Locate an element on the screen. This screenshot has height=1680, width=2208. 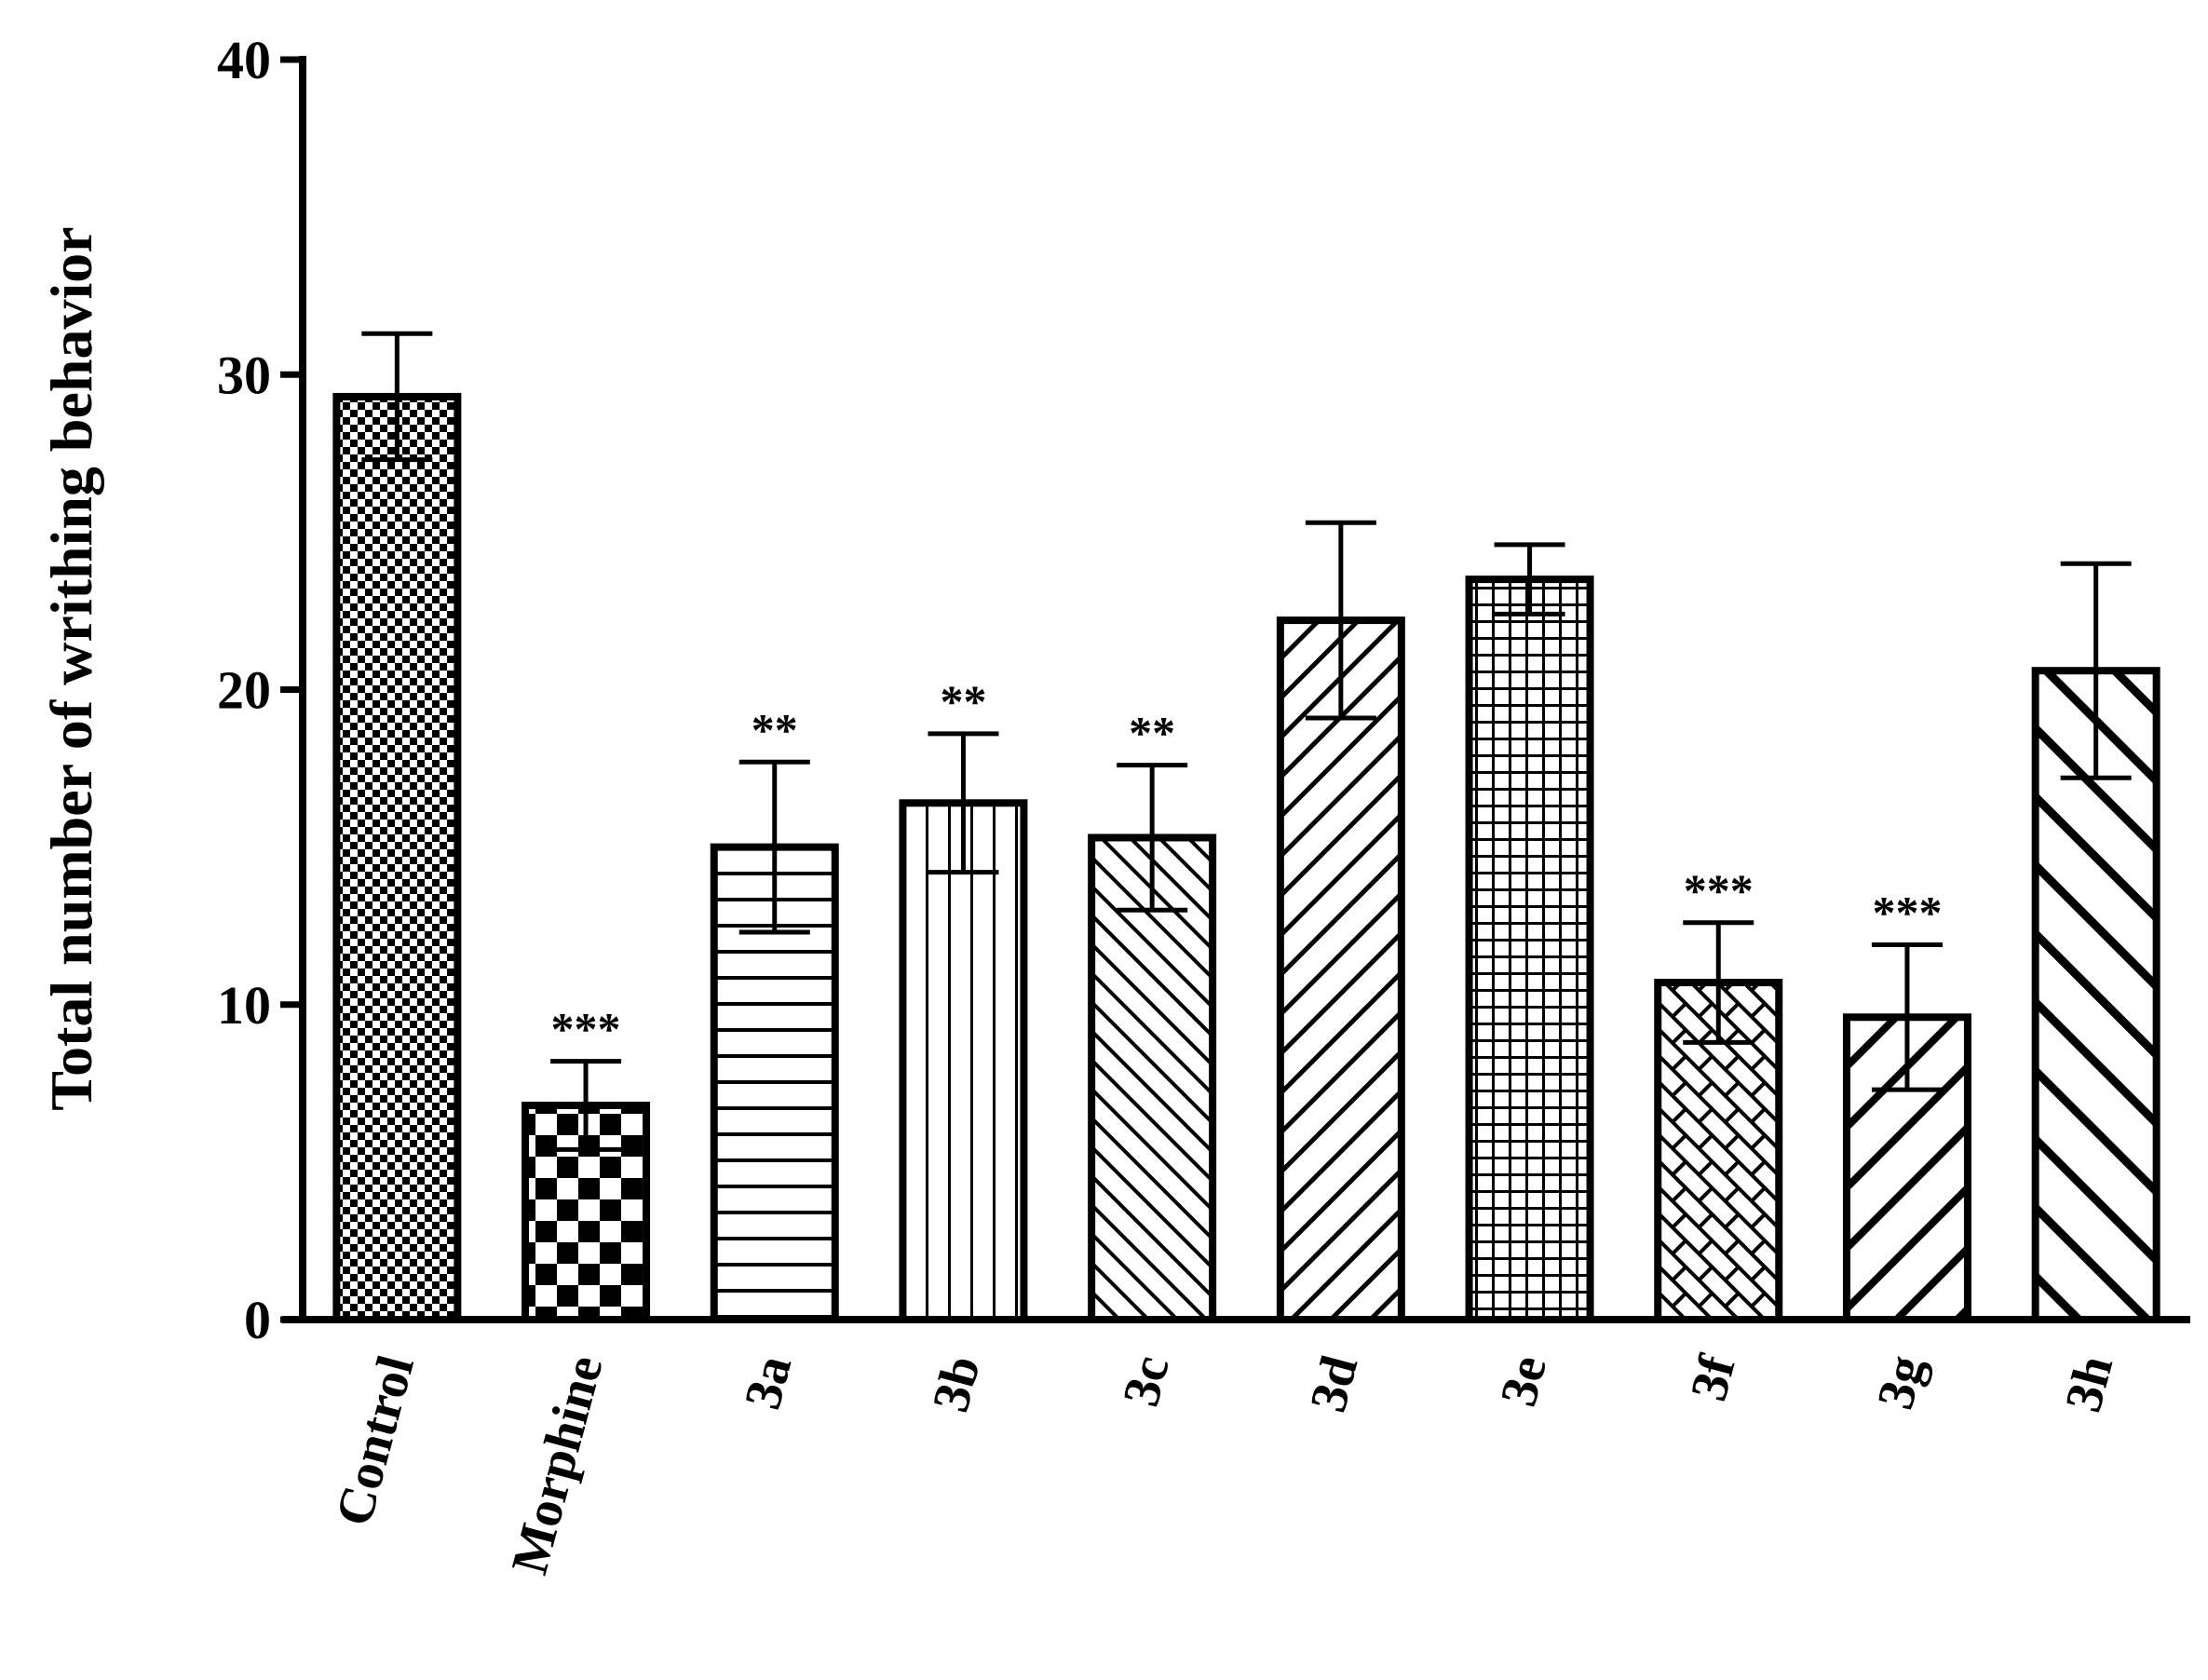
error-bar-3c is located at coordinates (1152, 838).